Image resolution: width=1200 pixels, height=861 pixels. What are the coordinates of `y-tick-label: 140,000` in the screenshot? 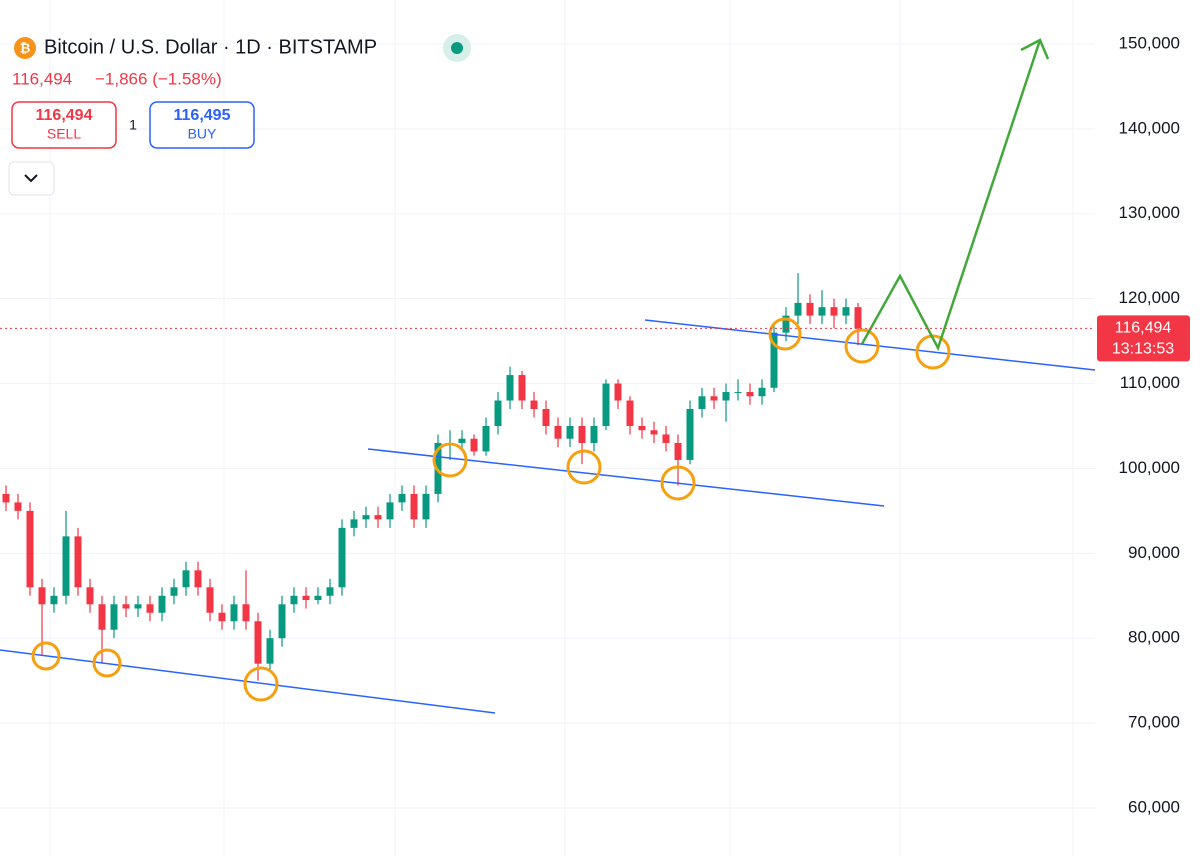 It's located at (1149, 127).